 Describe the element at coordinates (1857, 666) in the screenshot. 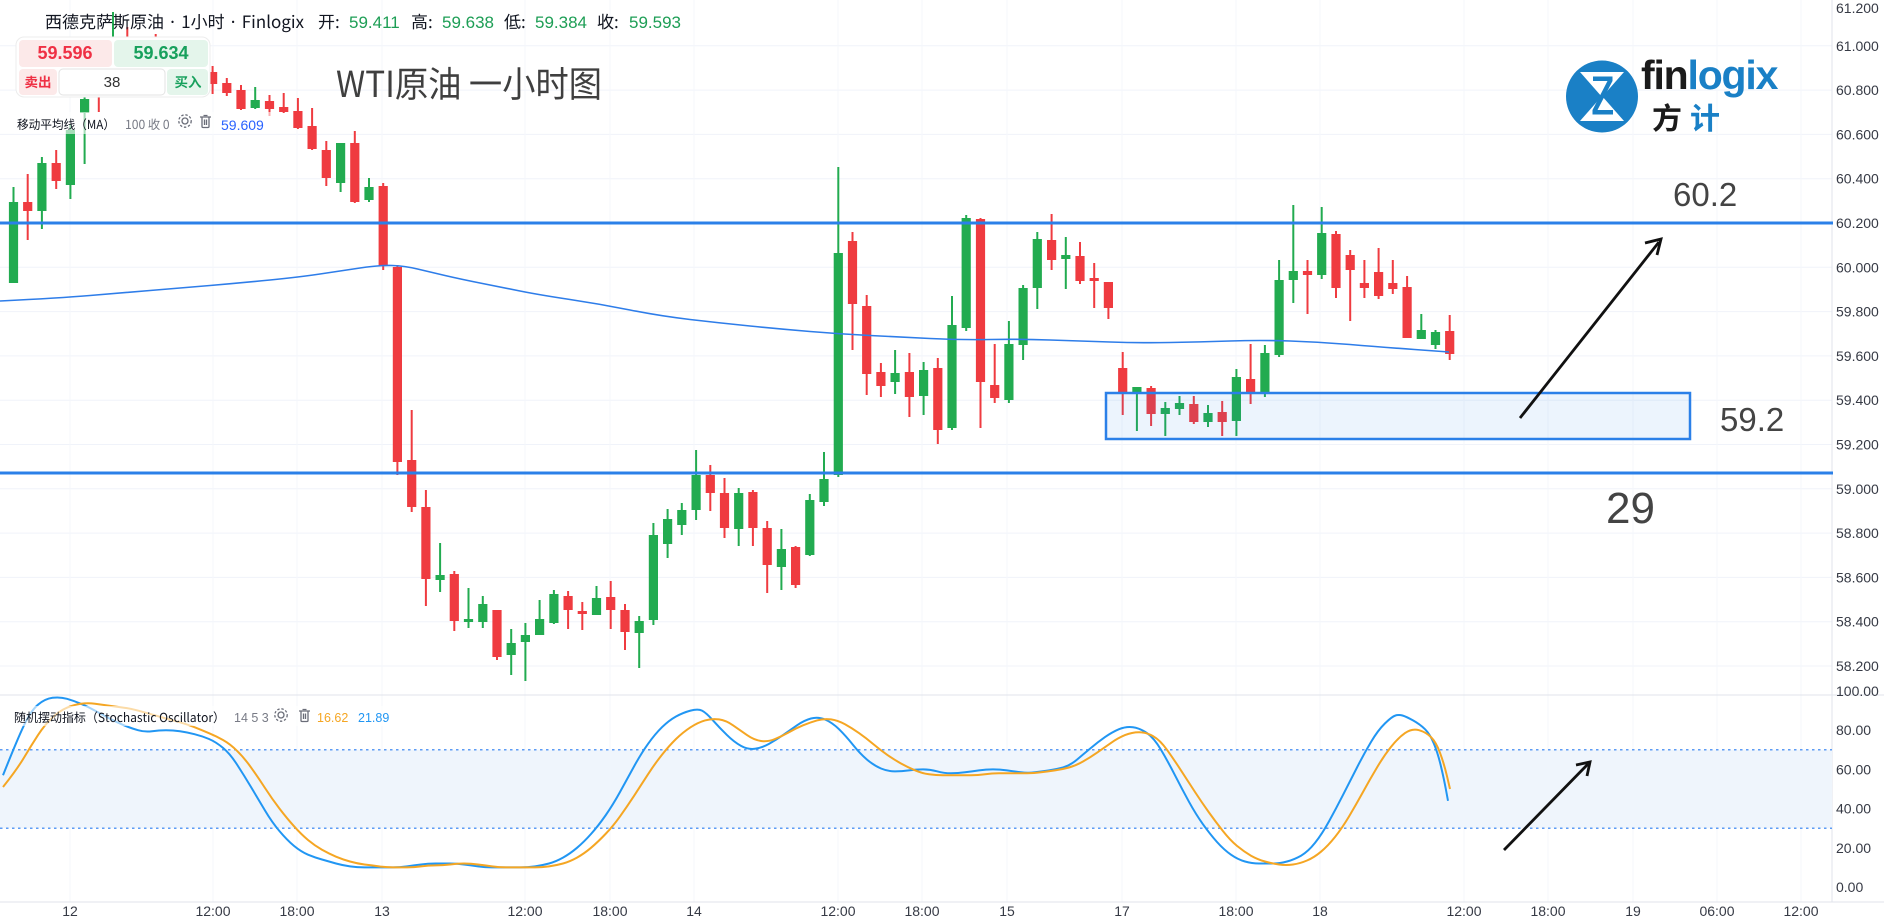

I see `svg-text: 58.200` at that location.